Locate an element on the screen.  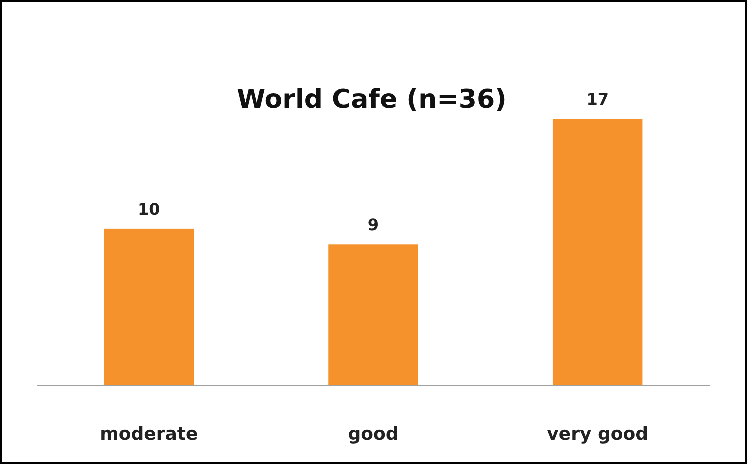
x-tick-label: very good is located at coordinates (597, 434).